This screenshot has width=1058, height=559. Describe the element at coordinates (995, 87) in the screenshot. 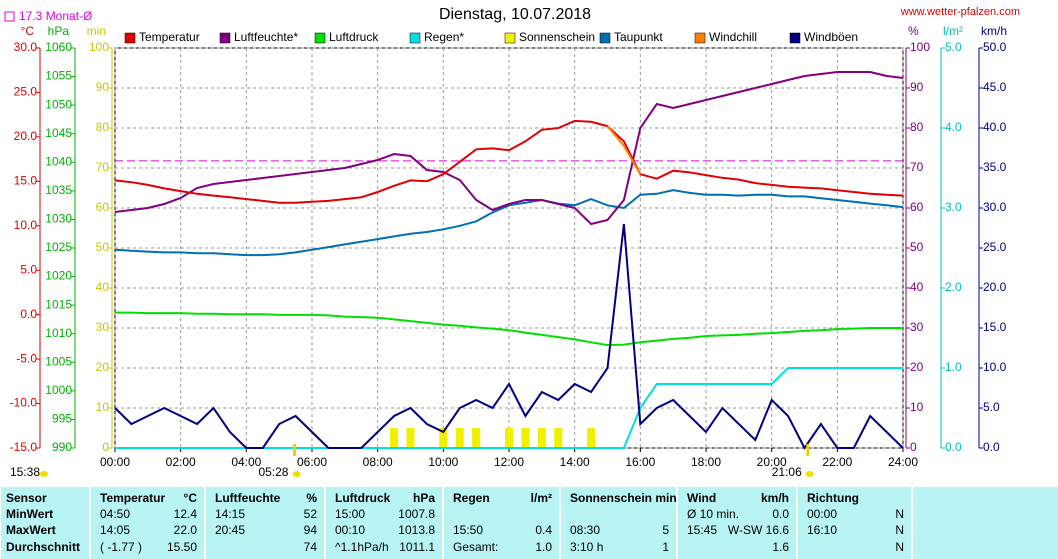

I see `y-tick-label: 45.0` at that location.